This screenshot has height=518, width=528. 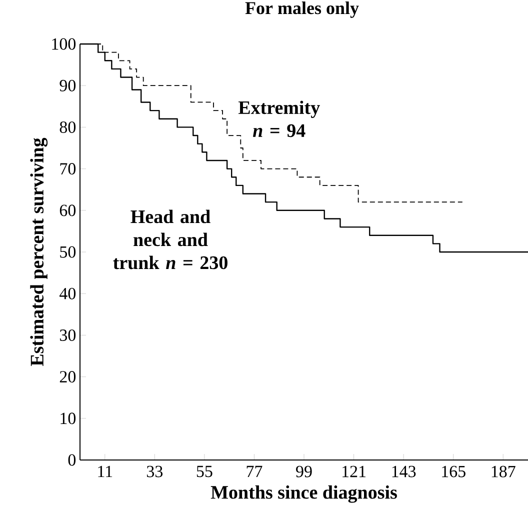 What do you see at coordinates (68, 294) in the screenshot?
I see `y-tick-label: 40` at bounding box center [68, 294].